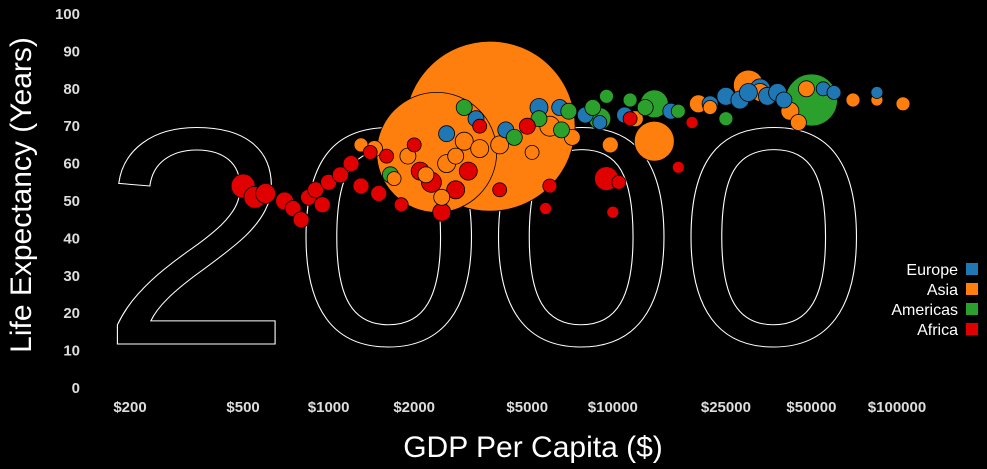 The image size is (987, 469). What do you see at coordinates (726, 407) in the screenshot?
I see `x-tick-label: $25000` at bounding box center [726, 407].